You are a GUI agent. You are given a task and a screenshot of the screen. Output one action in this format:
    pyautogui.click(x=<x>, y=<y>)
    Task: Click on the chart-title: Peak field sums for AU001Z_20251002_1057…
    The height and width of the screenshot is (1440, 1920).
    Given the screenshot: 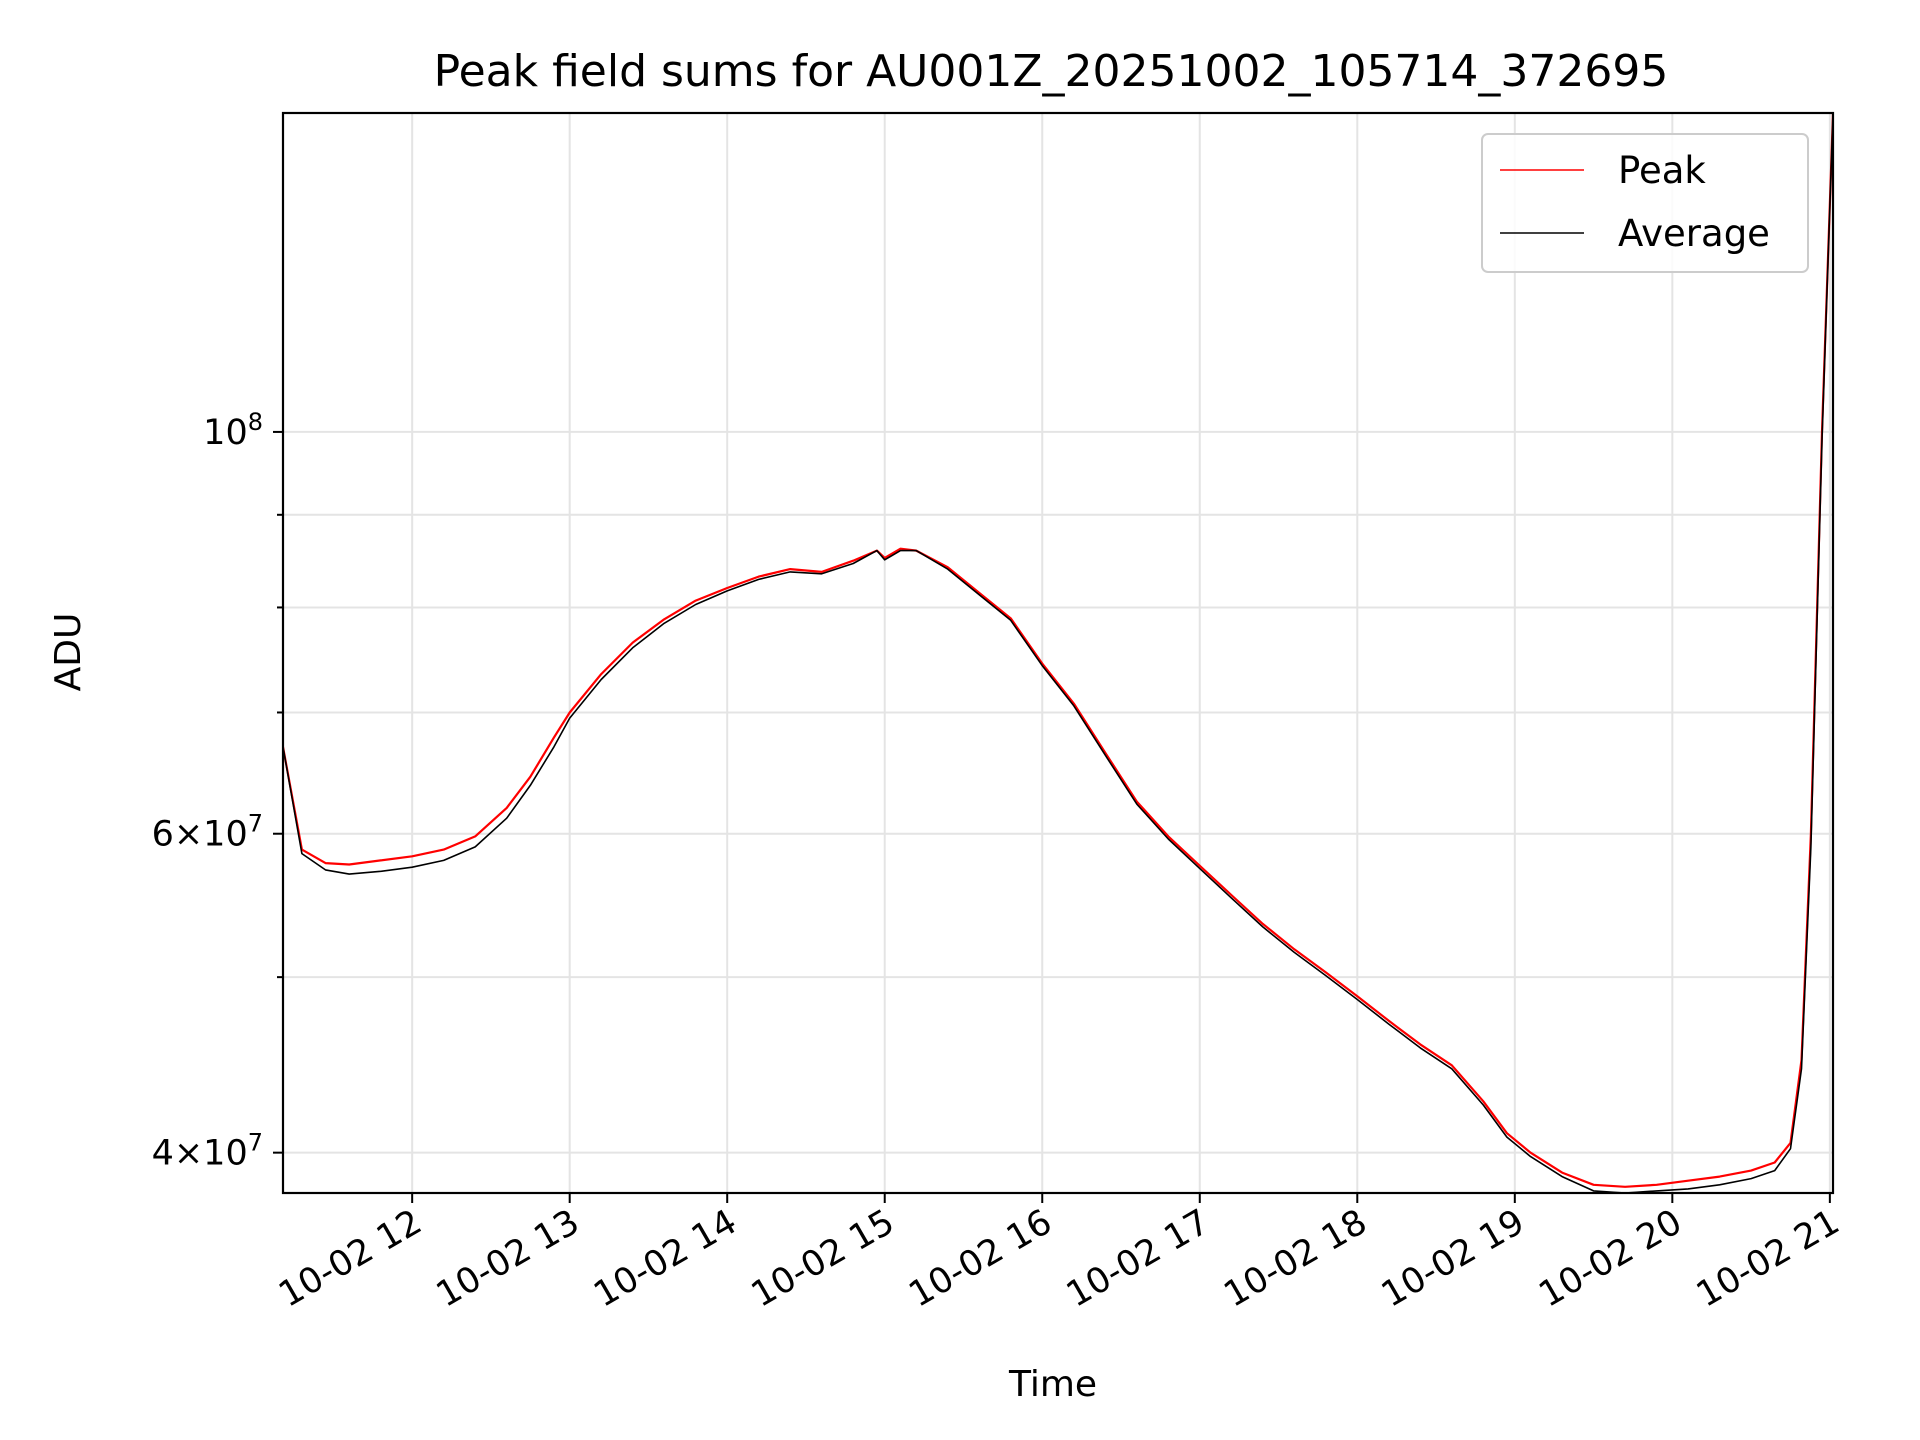 What is the action you would take?
    pyautogui.click(x=1051, y=71)
    